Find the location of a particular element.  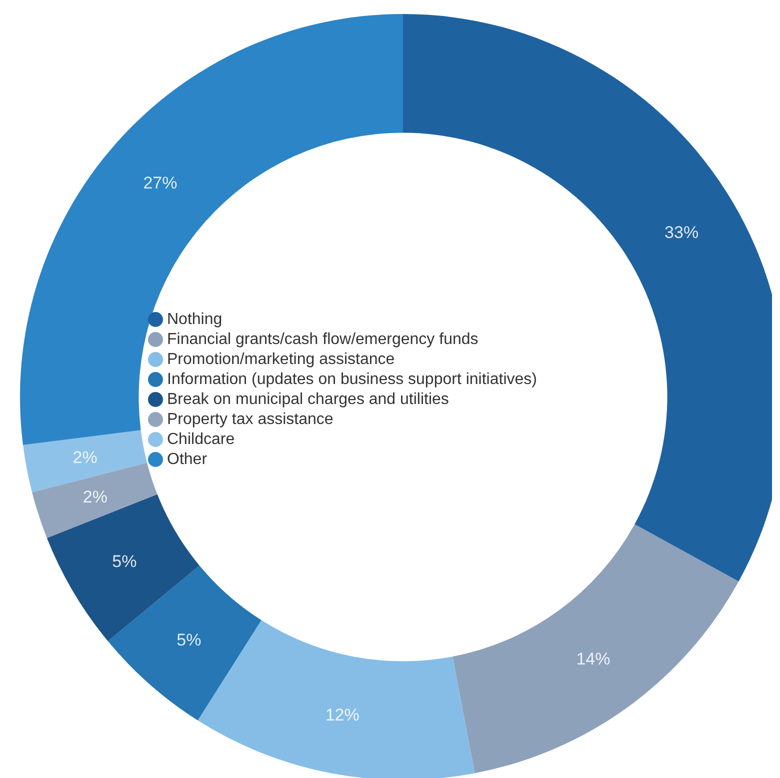

legend-label: Information (updates on business support initiatives) is located at coordinates (352, 379).